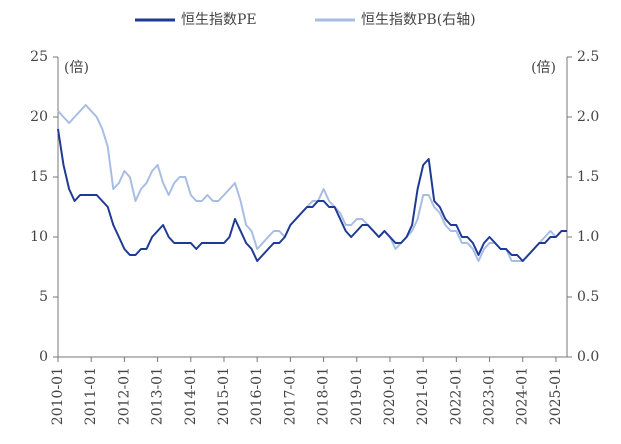 The height and width of the screenshot is (444, 621). What do you see at coordinates (588, 57) in the screenshot?
I see `y2-tick-label: 2.5` at bounding box center [588, 57].